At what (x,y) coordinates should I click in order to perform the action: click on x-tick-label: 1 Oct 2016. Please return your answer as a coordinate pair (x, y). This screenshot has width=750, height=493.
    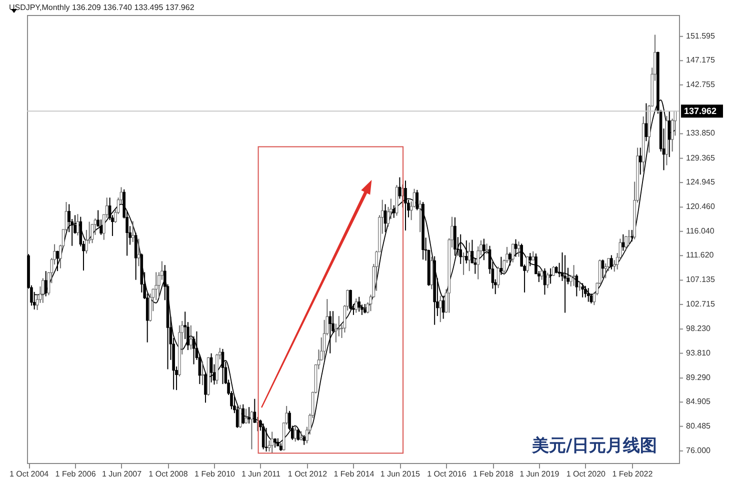
    Looking at the image, I should click on (447, 474).